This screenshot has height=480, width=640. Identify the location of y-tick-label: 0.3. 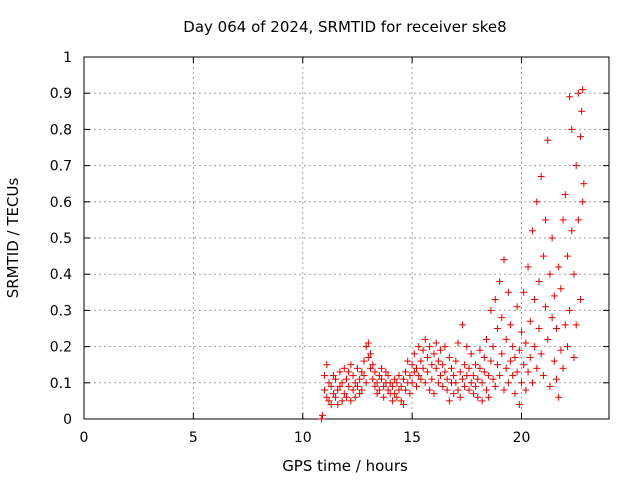
(61, 311).